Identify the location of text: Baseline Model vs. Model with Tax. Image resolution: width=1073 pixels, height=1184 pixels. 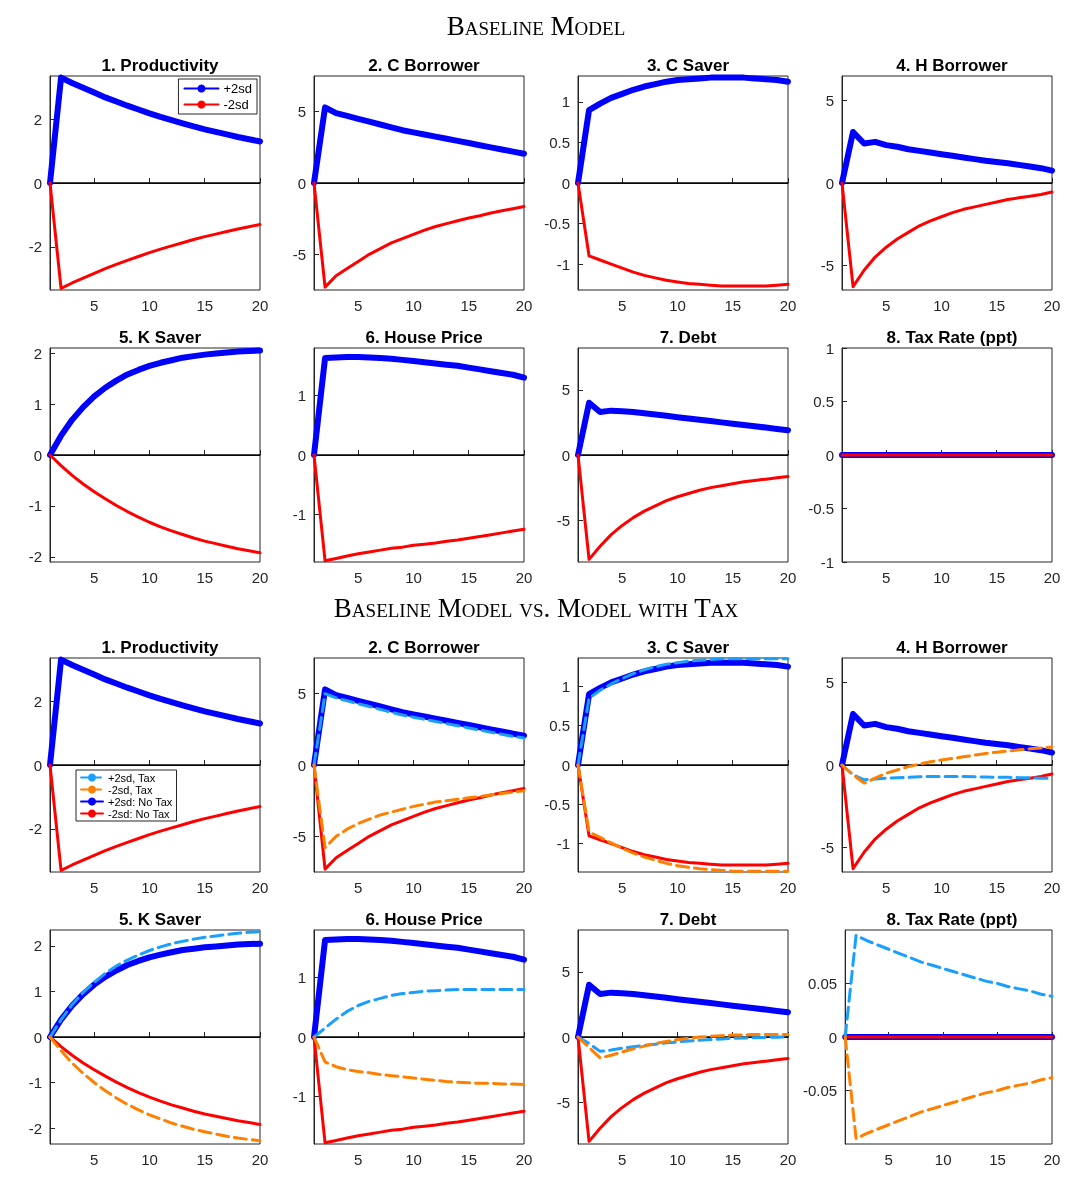
(536, 608).